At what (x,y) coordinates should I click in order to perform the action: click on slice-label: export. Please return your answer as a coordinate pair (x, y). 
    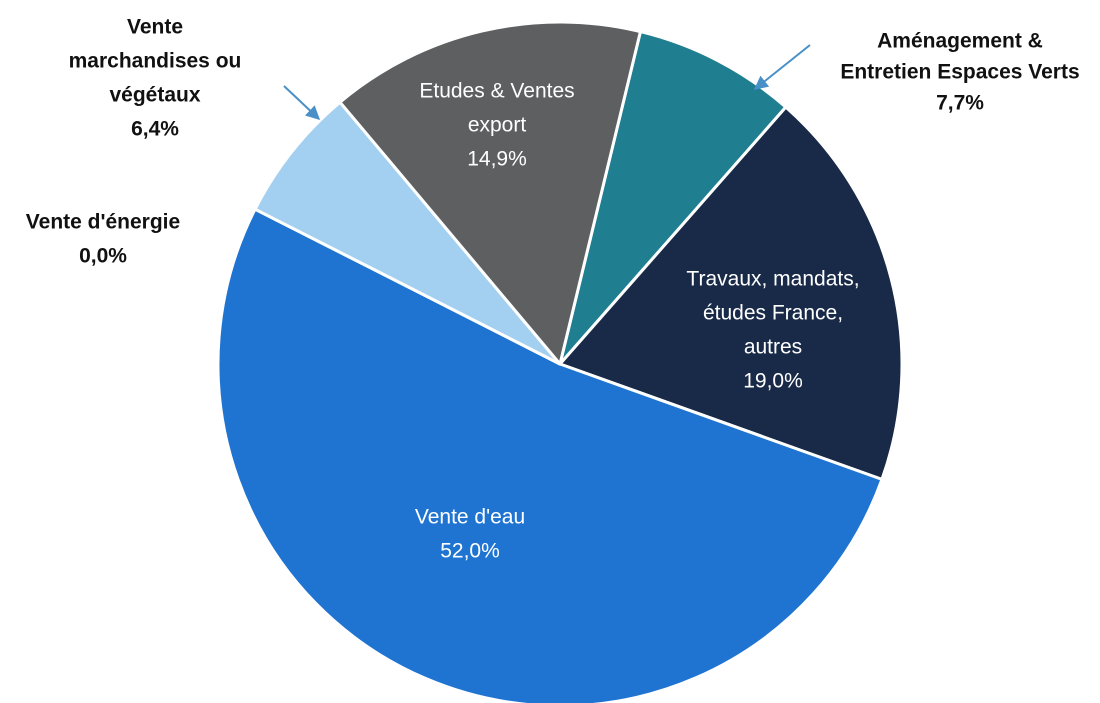
    Looking at the image, I should click on (497, 125).